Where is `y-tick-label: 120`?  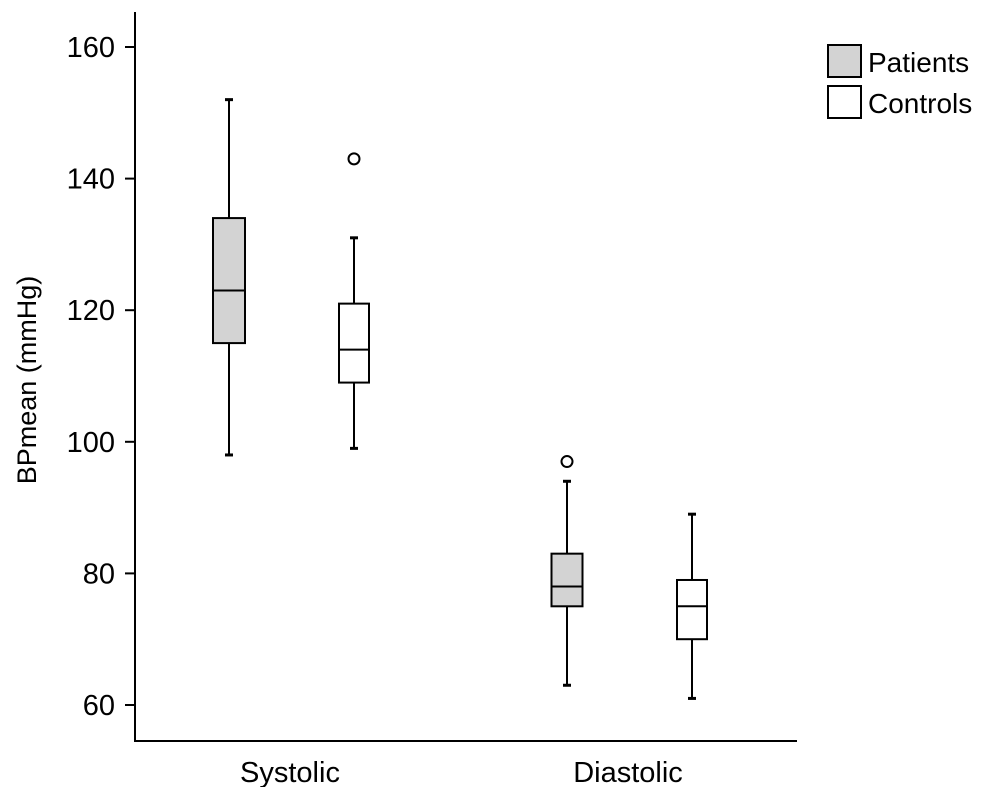 y-tick-label: 120 is located at coordinates (91, 311).